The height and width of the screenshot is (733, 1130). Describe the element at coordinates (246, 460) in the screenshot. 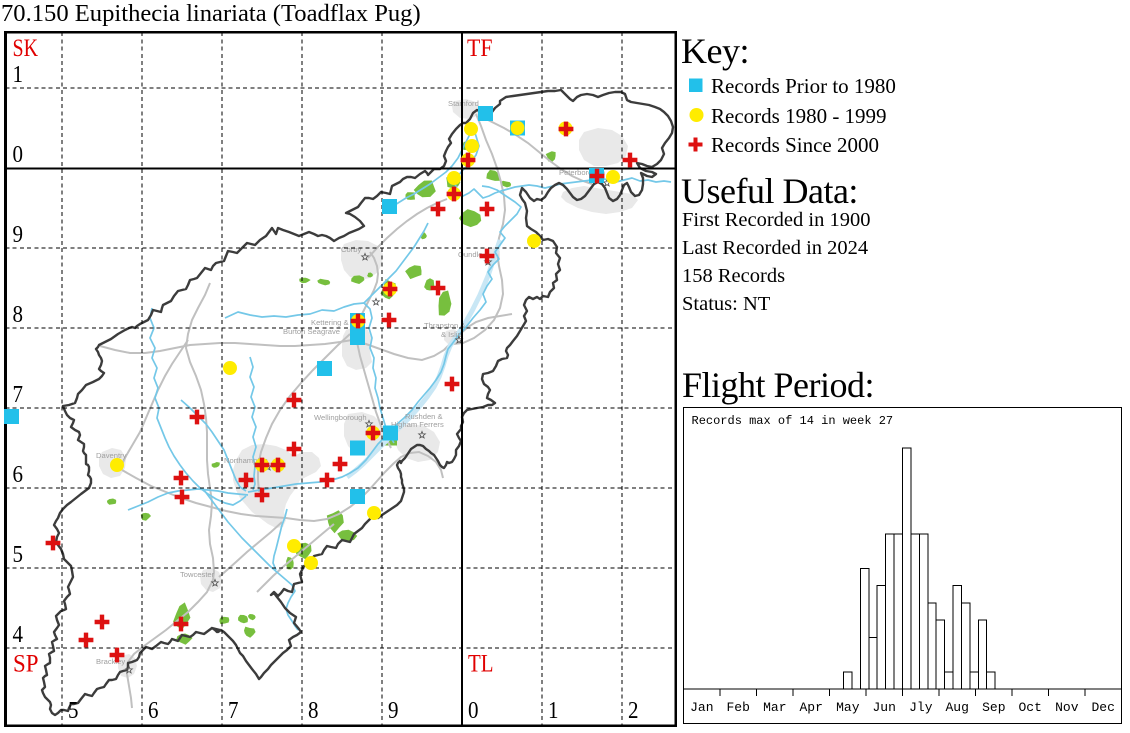

I see `svg-text: Northampton` at that location.